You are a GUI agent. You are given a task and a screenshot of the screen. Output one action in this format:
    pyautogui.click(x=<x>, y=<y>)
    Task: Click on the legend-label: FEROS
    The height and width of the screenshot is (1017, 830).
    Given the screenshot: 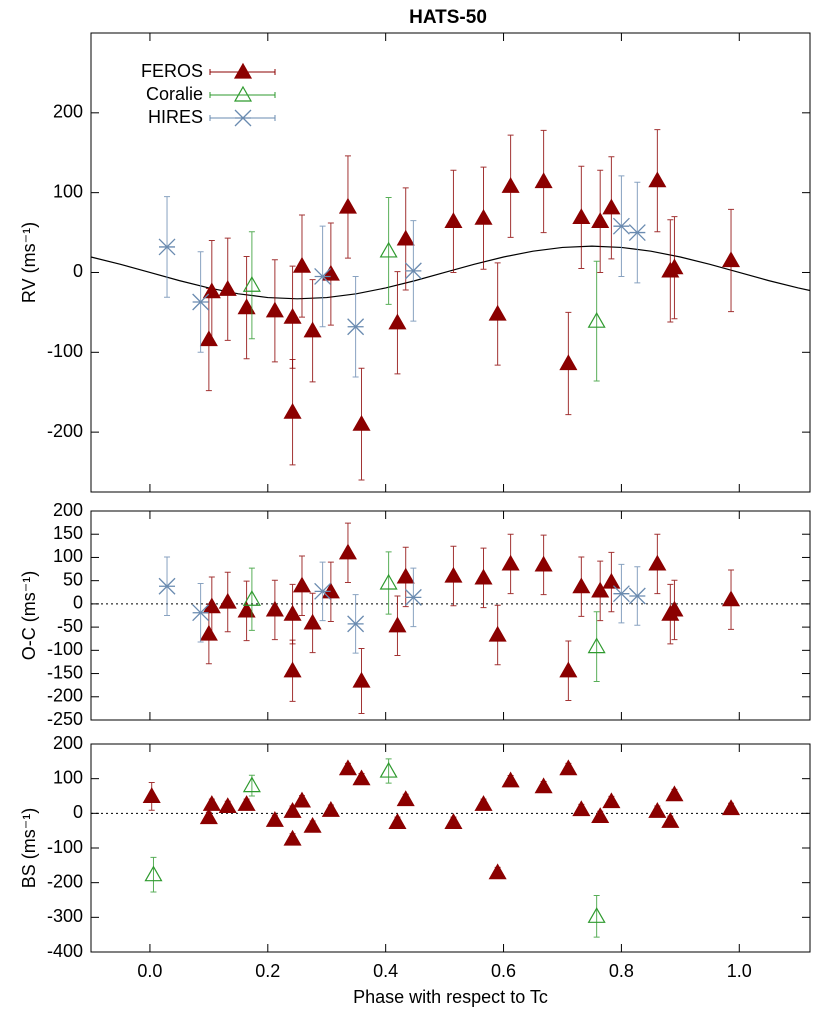 What is the action you would take?
    pyautogui.click(x=172, y=71)
    